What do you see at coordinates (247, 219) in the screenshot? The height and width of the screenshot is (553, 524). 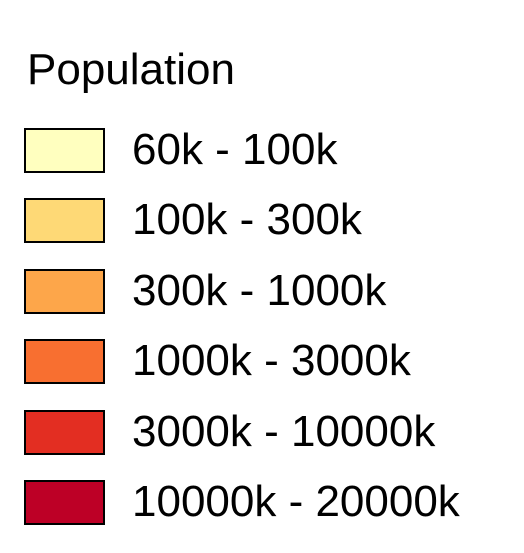 I see `legend-item-label: 100k - 300k` at bounding box center [247, 219].